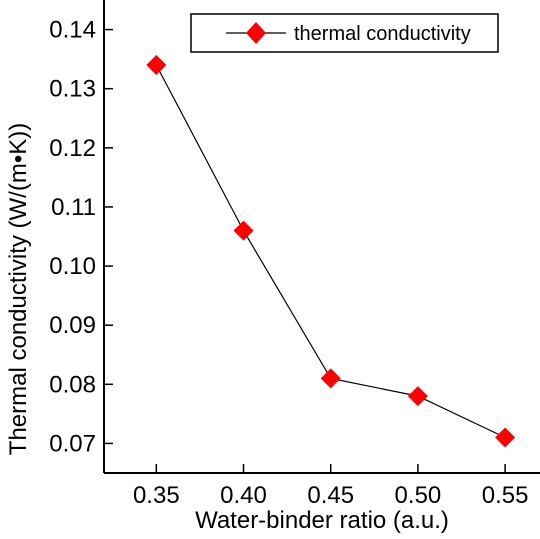 The height and width of the screenshot is (539, 540). Describe the element at coordinates (72, 325) in the screenshot. I see `y-tick-label: 0.09` at that location.